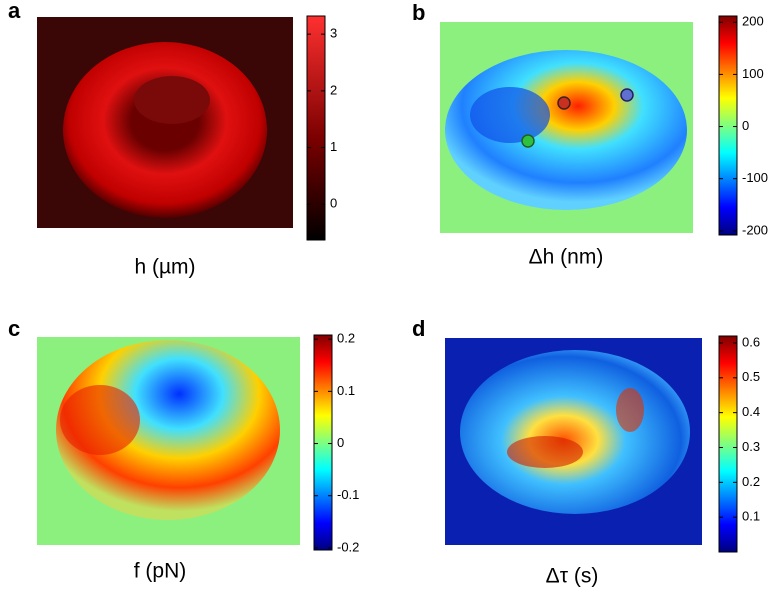 This screenshot has height=593, width=773. Describe the element at coordinates (751, 341) in the screenshot. I see `colorbar-tick-label: 0.6` at that location.